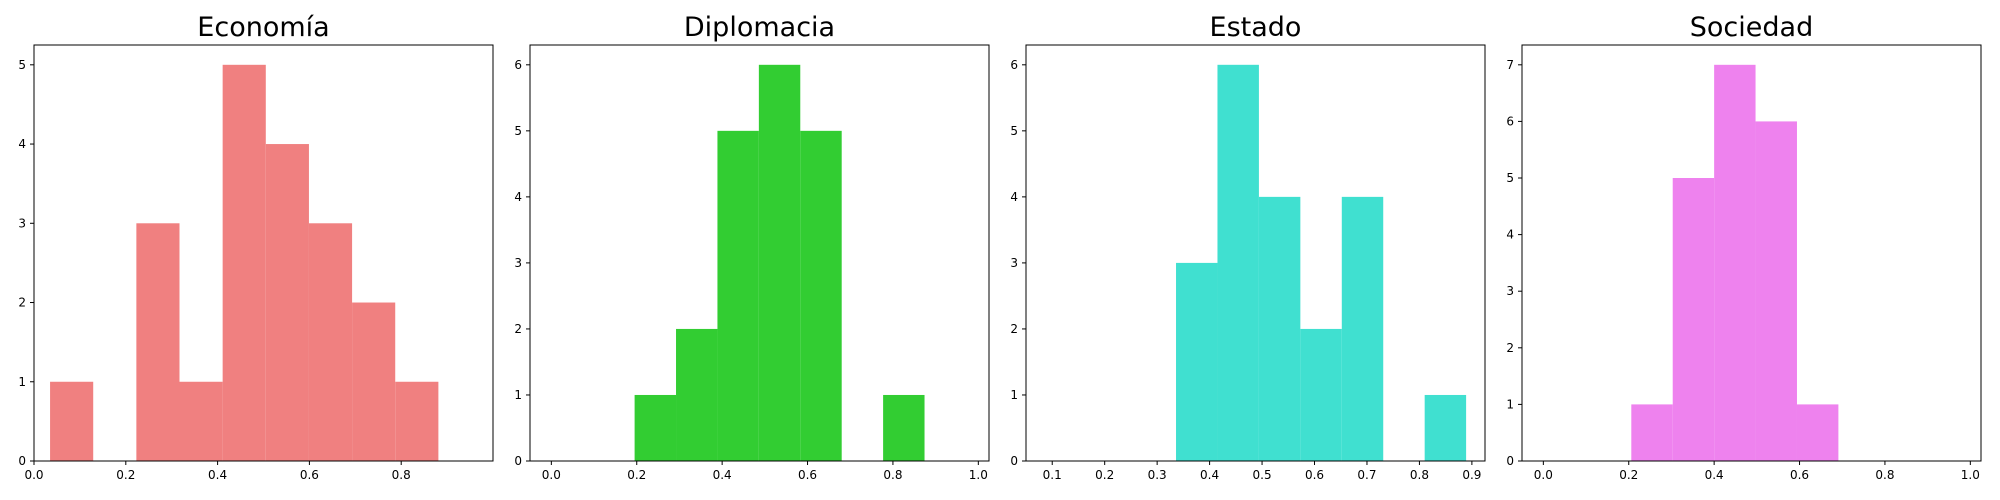 This screenshot has height=500, width=2000. Describe the element at coordinates (1157, 475) in the screenshot. I see `x-tick-label: 0.3` at that location.